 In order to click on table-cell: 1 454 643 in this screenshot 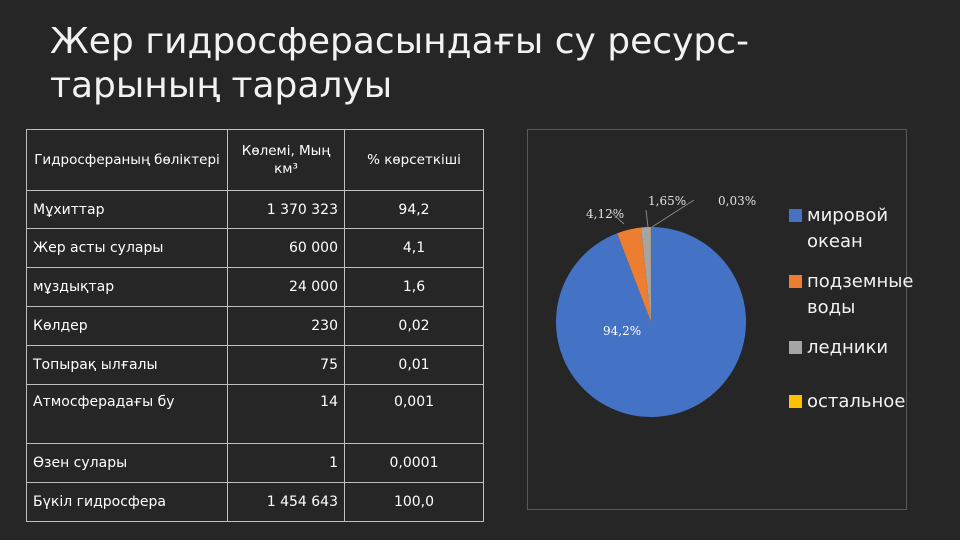, I will do `click(286, 502)`.